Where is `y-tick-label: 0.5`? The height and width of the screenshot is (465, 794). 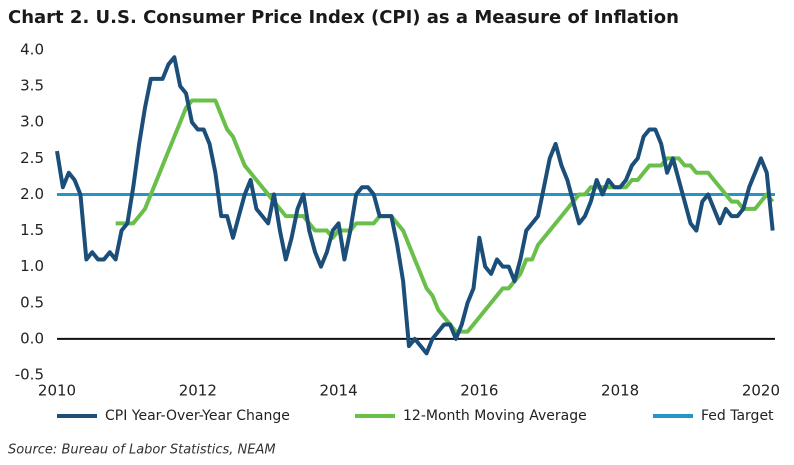
y-tick-label: 0.5 is located at coordinates (32, 302).